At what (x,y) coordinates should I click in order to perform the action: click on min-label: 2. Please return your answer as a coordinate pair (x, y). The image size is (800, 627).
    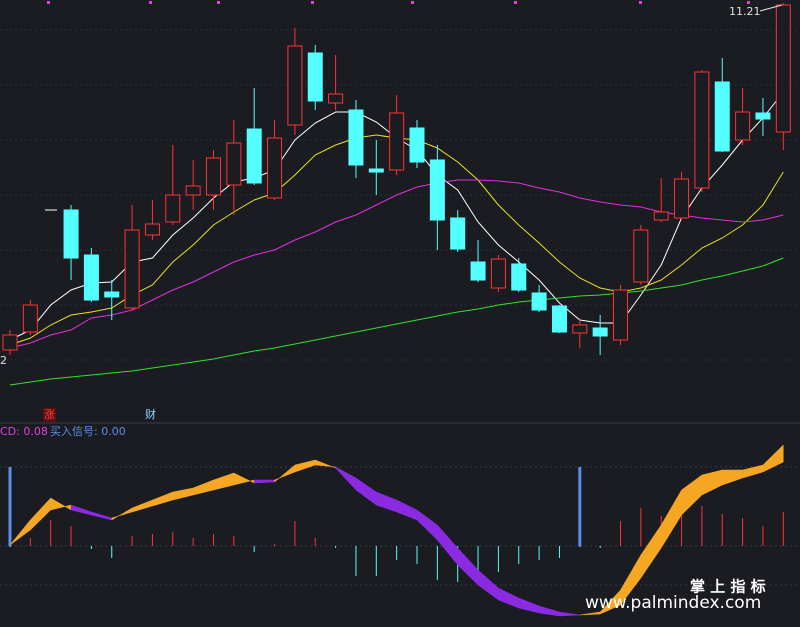
    Looking at the image, I should click on (3, 360).